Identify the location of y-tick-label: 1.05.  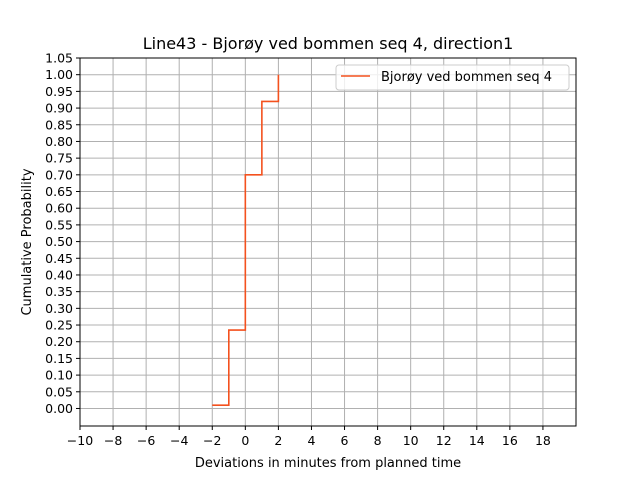
(59, 58).